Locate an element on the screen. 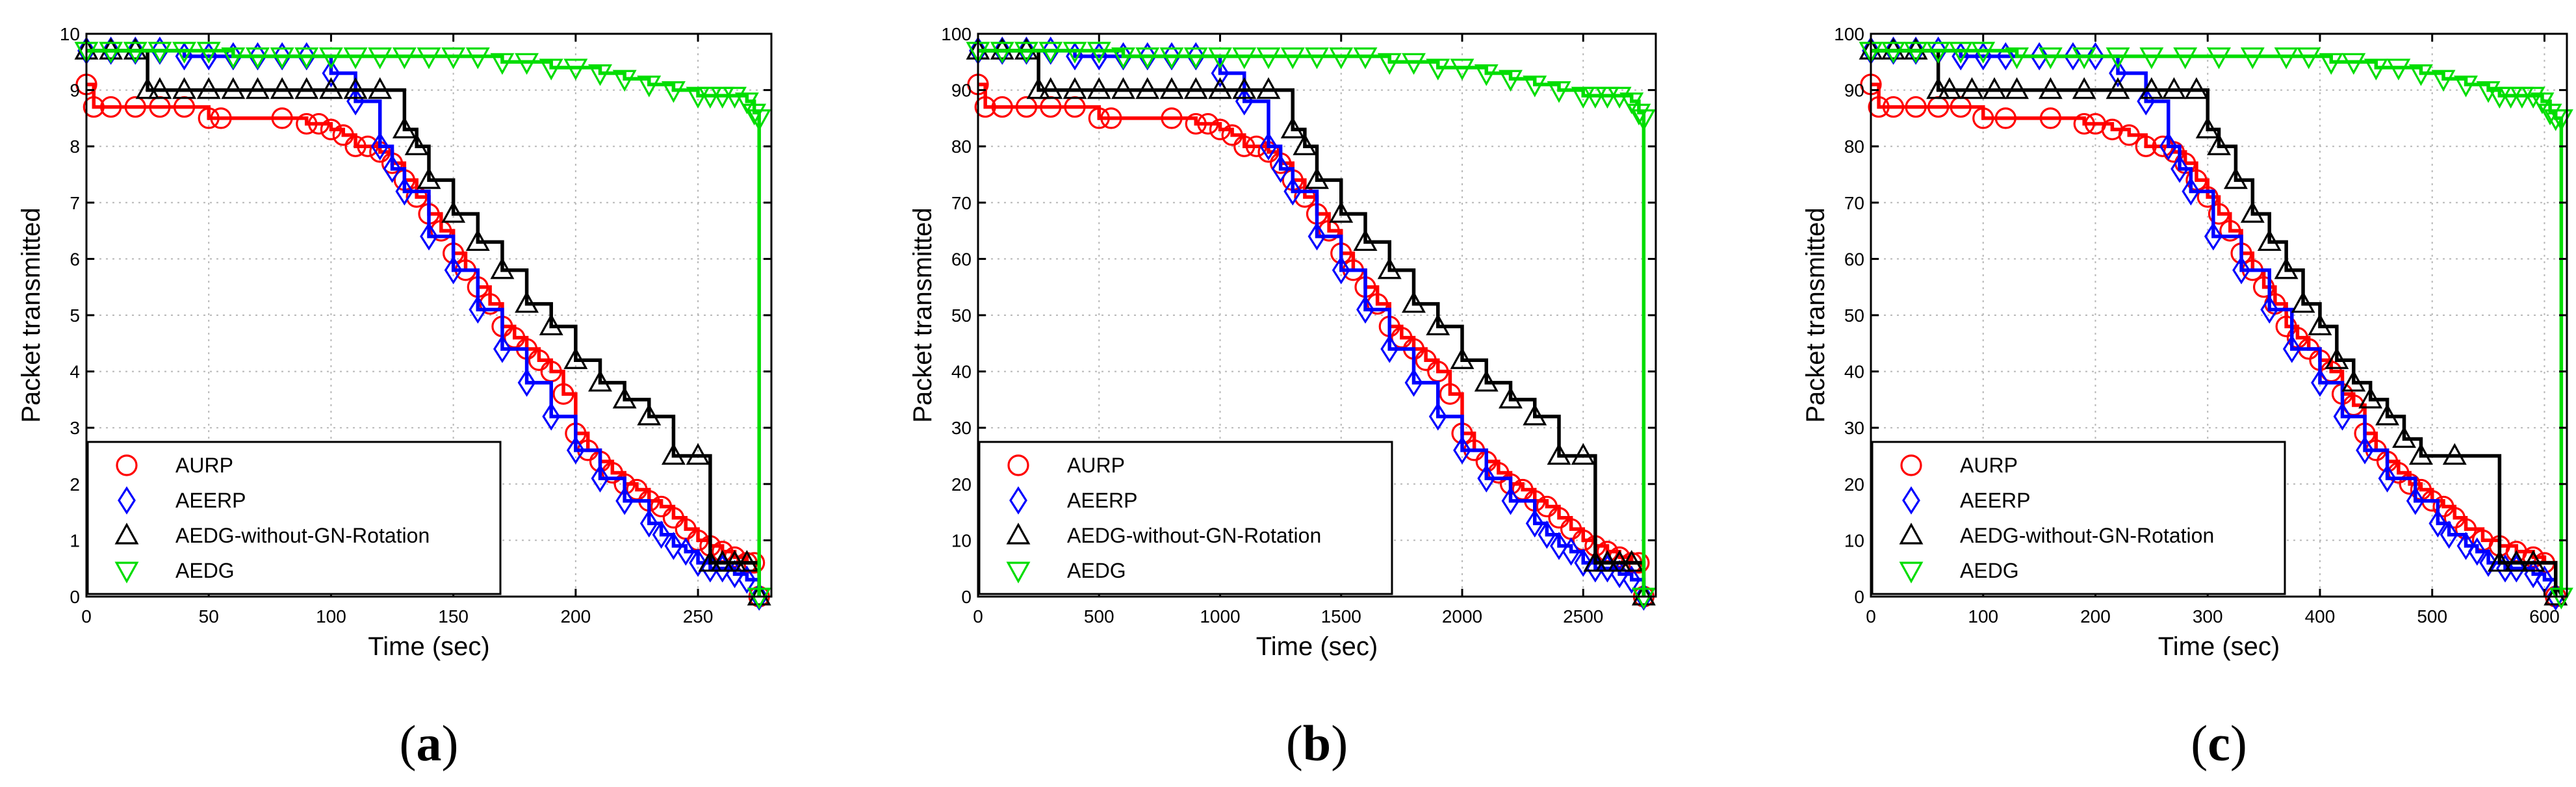 The height and width of the screenshot is (787, 2576). y-tick-label: 10 is located at coordinates (70, 34).